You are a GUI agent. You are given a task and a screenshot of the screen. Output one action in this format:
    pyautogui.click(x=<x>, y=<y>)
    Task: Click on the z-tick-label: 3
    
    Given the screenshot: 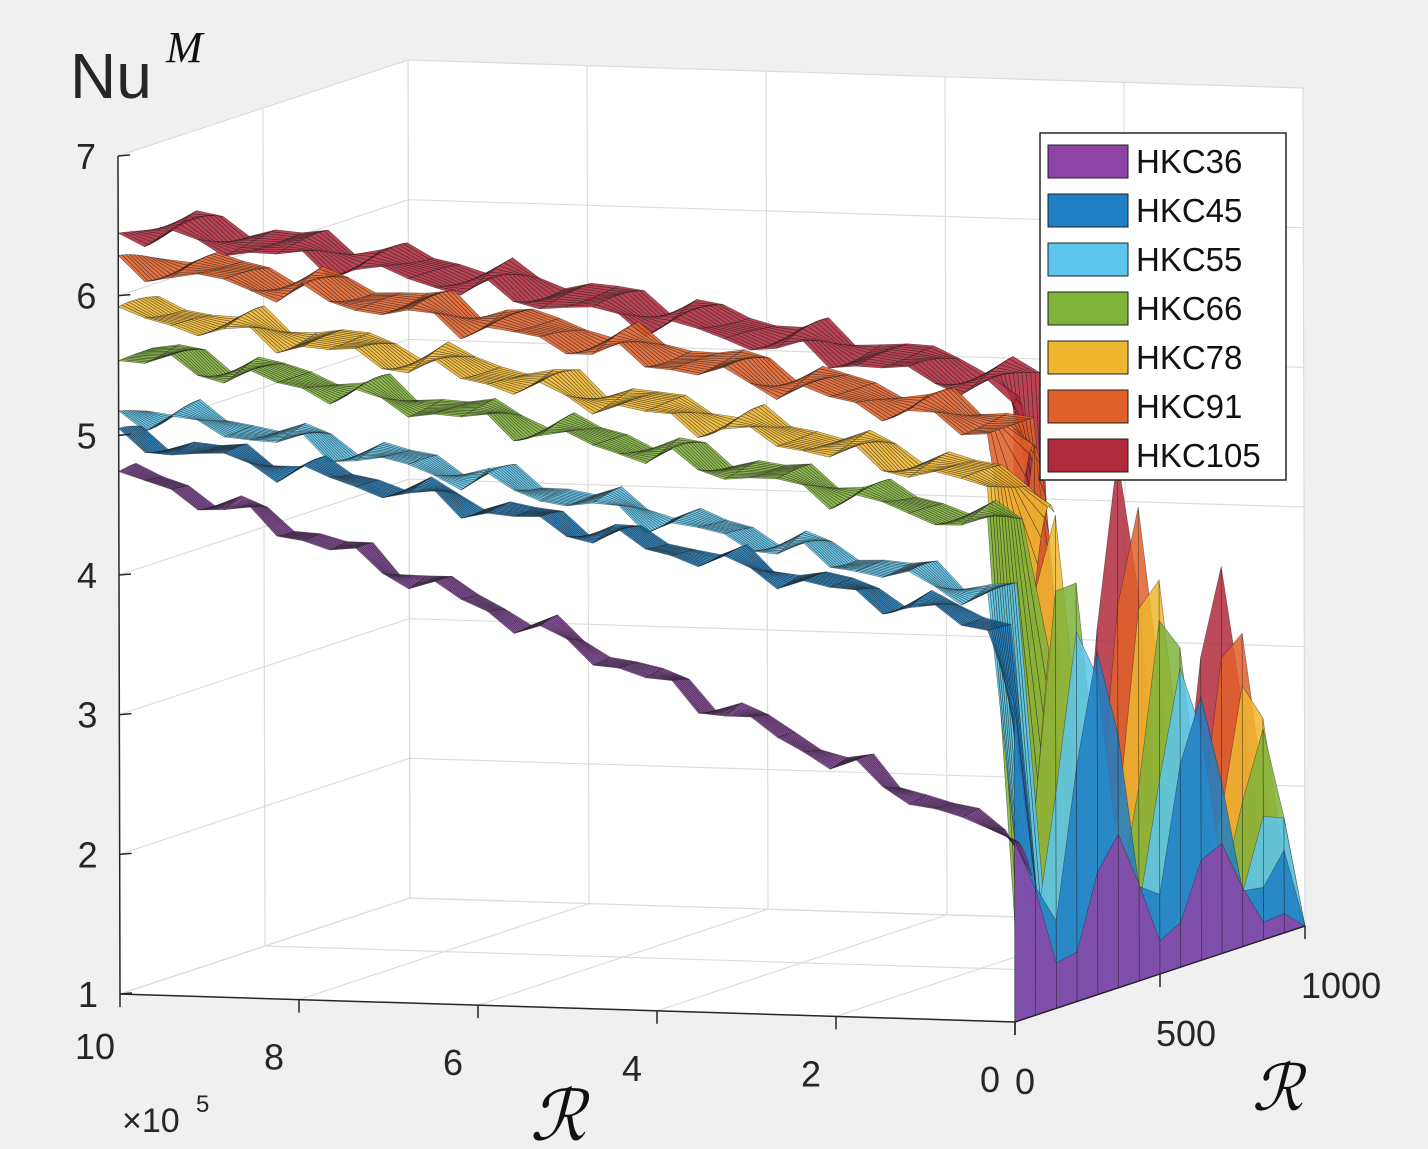 What is the action you would take?
    pyautogui.click(x=87, y=715)
    